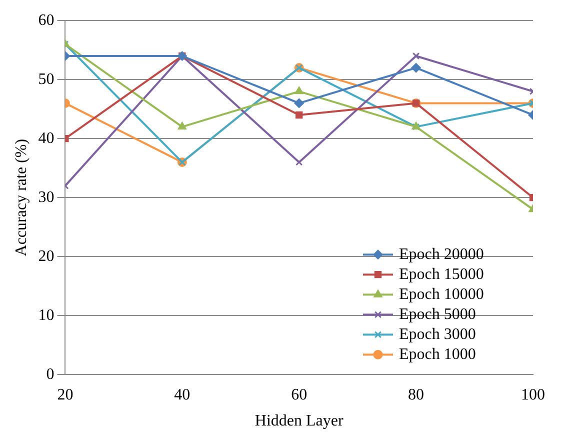  Describe the element at coordinates (46, 315) in the screenshot. I see `y-tick-label: 10` at that location.